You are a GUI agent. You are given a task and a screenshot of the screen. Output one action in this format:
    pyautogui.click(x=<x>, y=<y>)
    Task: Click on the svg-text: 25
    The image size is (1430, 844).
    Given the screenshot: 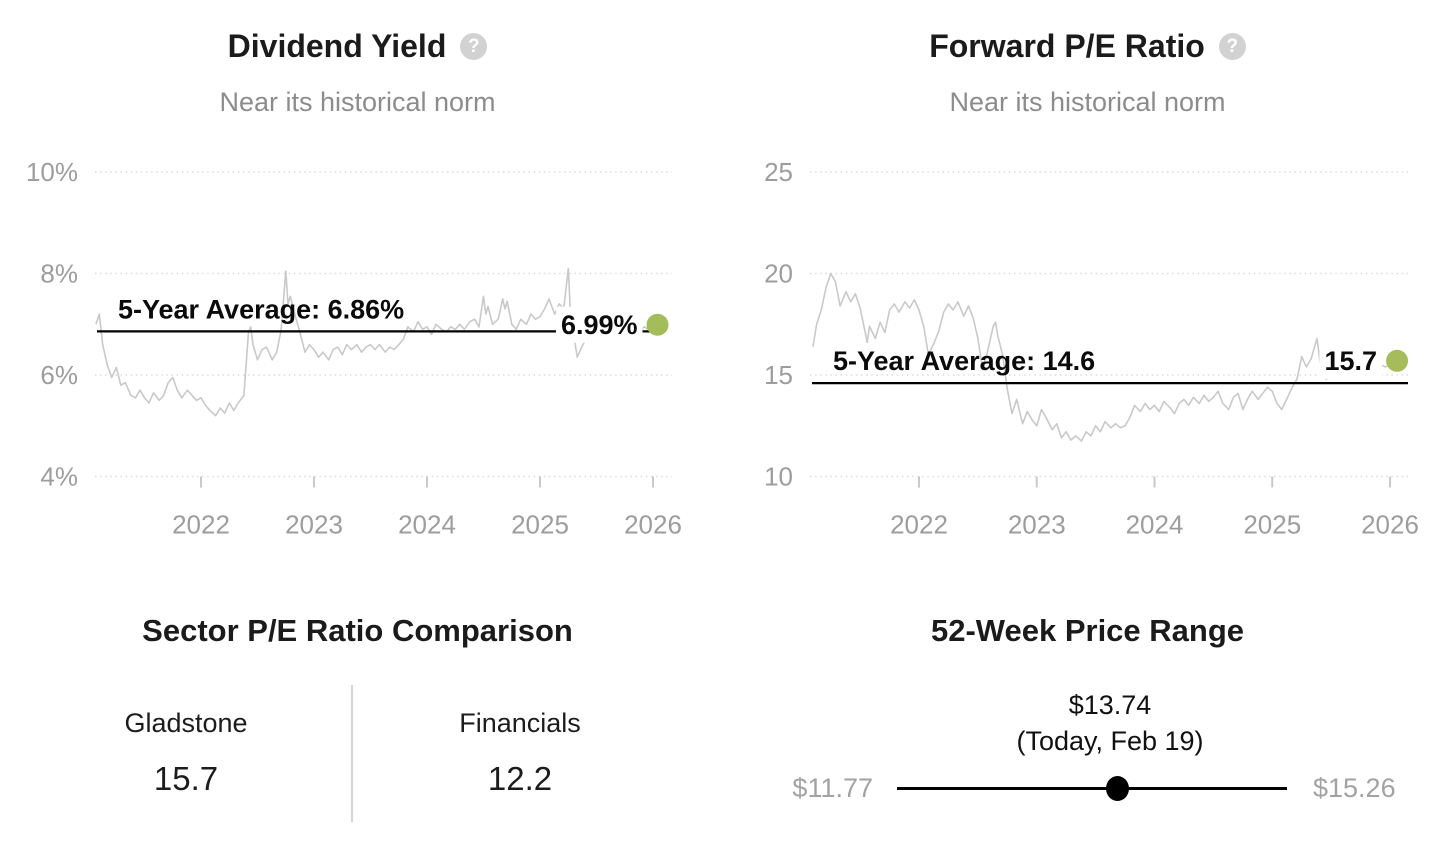 What is the action you would take?
    pyautogui.click(x=778, y=172)
    